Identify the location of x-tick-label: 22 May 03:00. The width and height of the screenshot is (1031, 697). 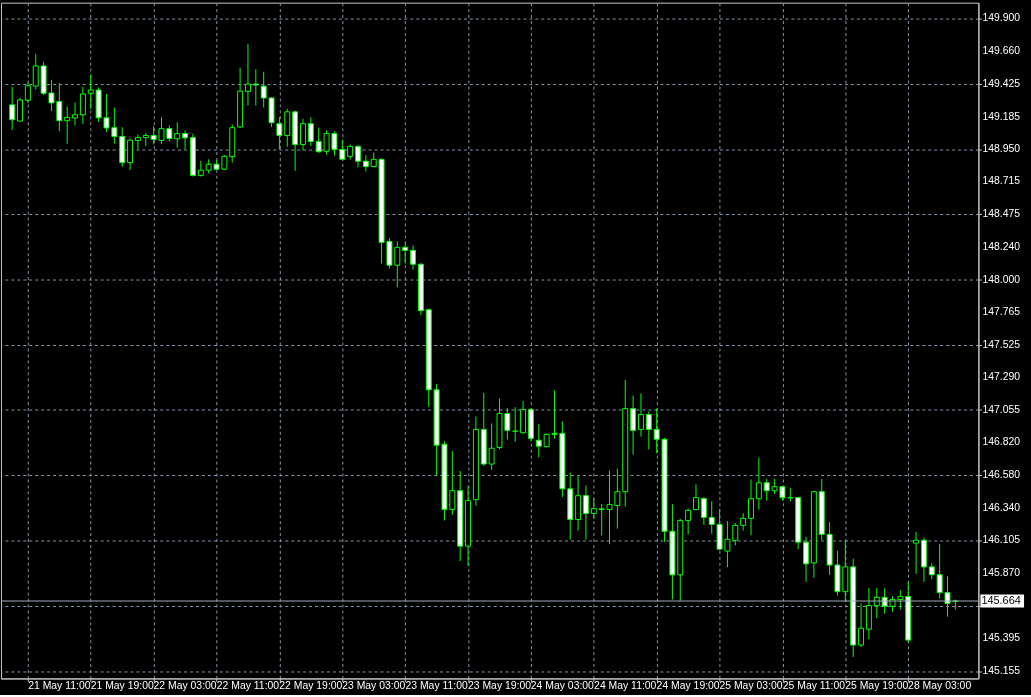
(185, 686).